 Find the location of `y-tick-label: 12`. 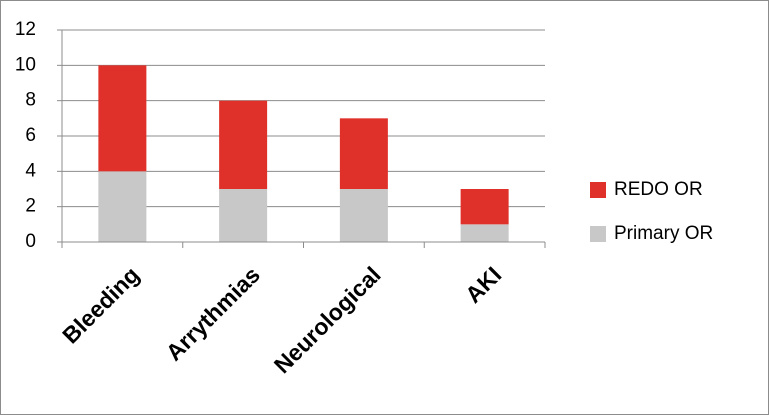

y-tick-label: 12 is located at coordinates (25, 29).